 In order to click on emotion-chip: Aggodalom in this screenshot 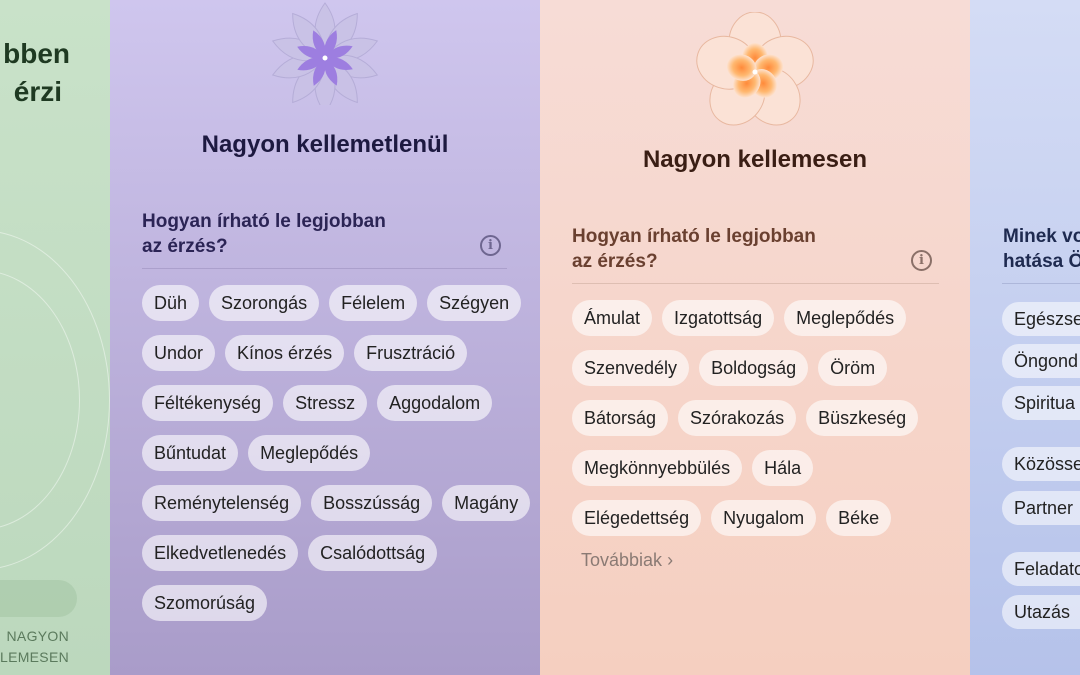, I will do `click(435, 403)`.